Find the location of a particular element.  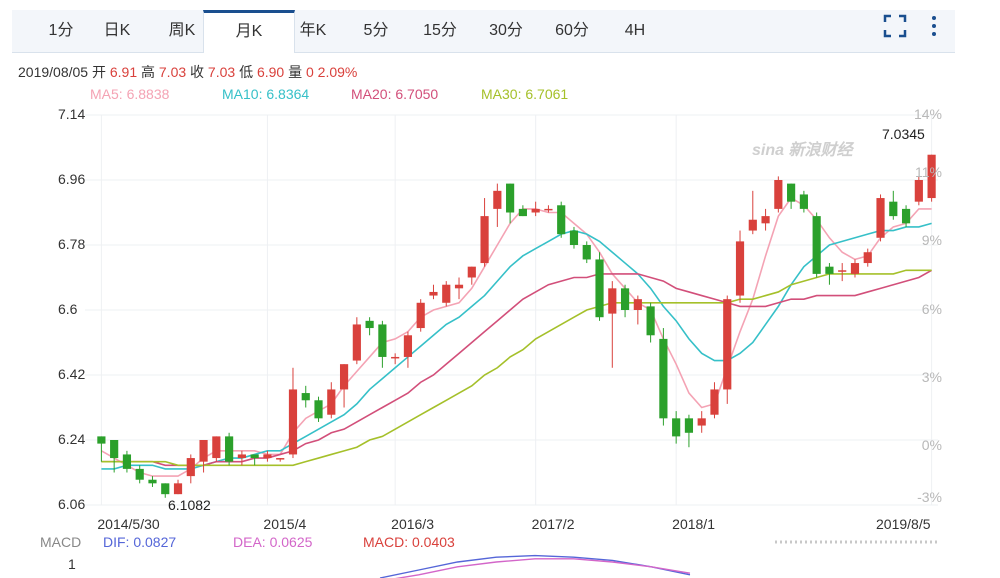

y2-tick-label: 14% is located at coordinates (927, 114).